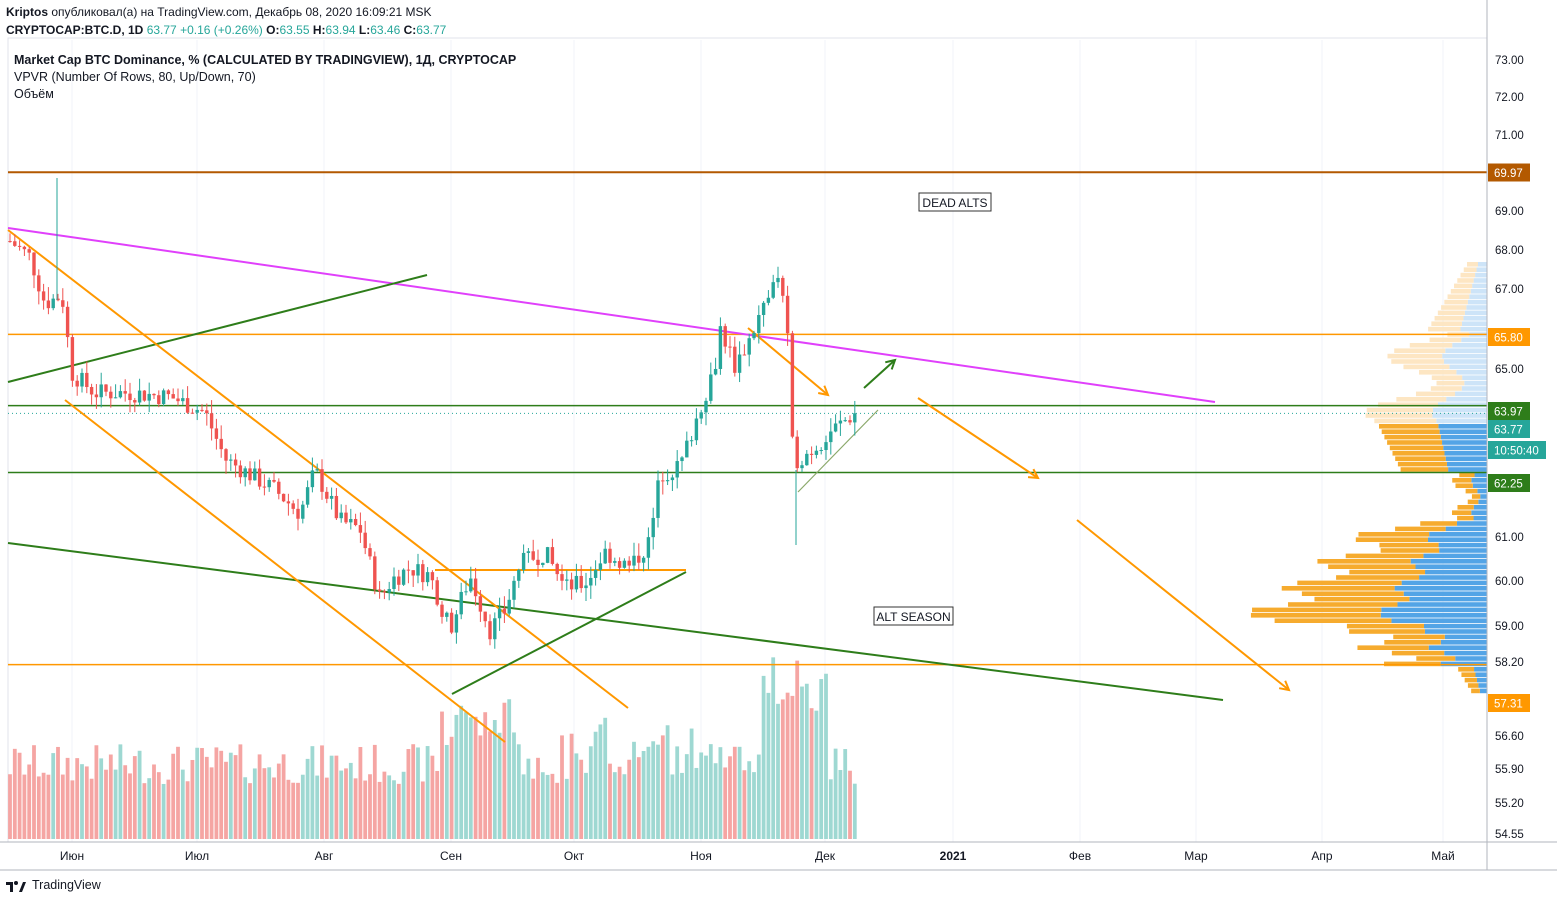 The image size is (1557, 906). Describe the element at coordinates (135, 77) in the screenshot. I see `study-vpvr: VPVR (Number Of Rows, 80, Up/Down, 70)` at that location.